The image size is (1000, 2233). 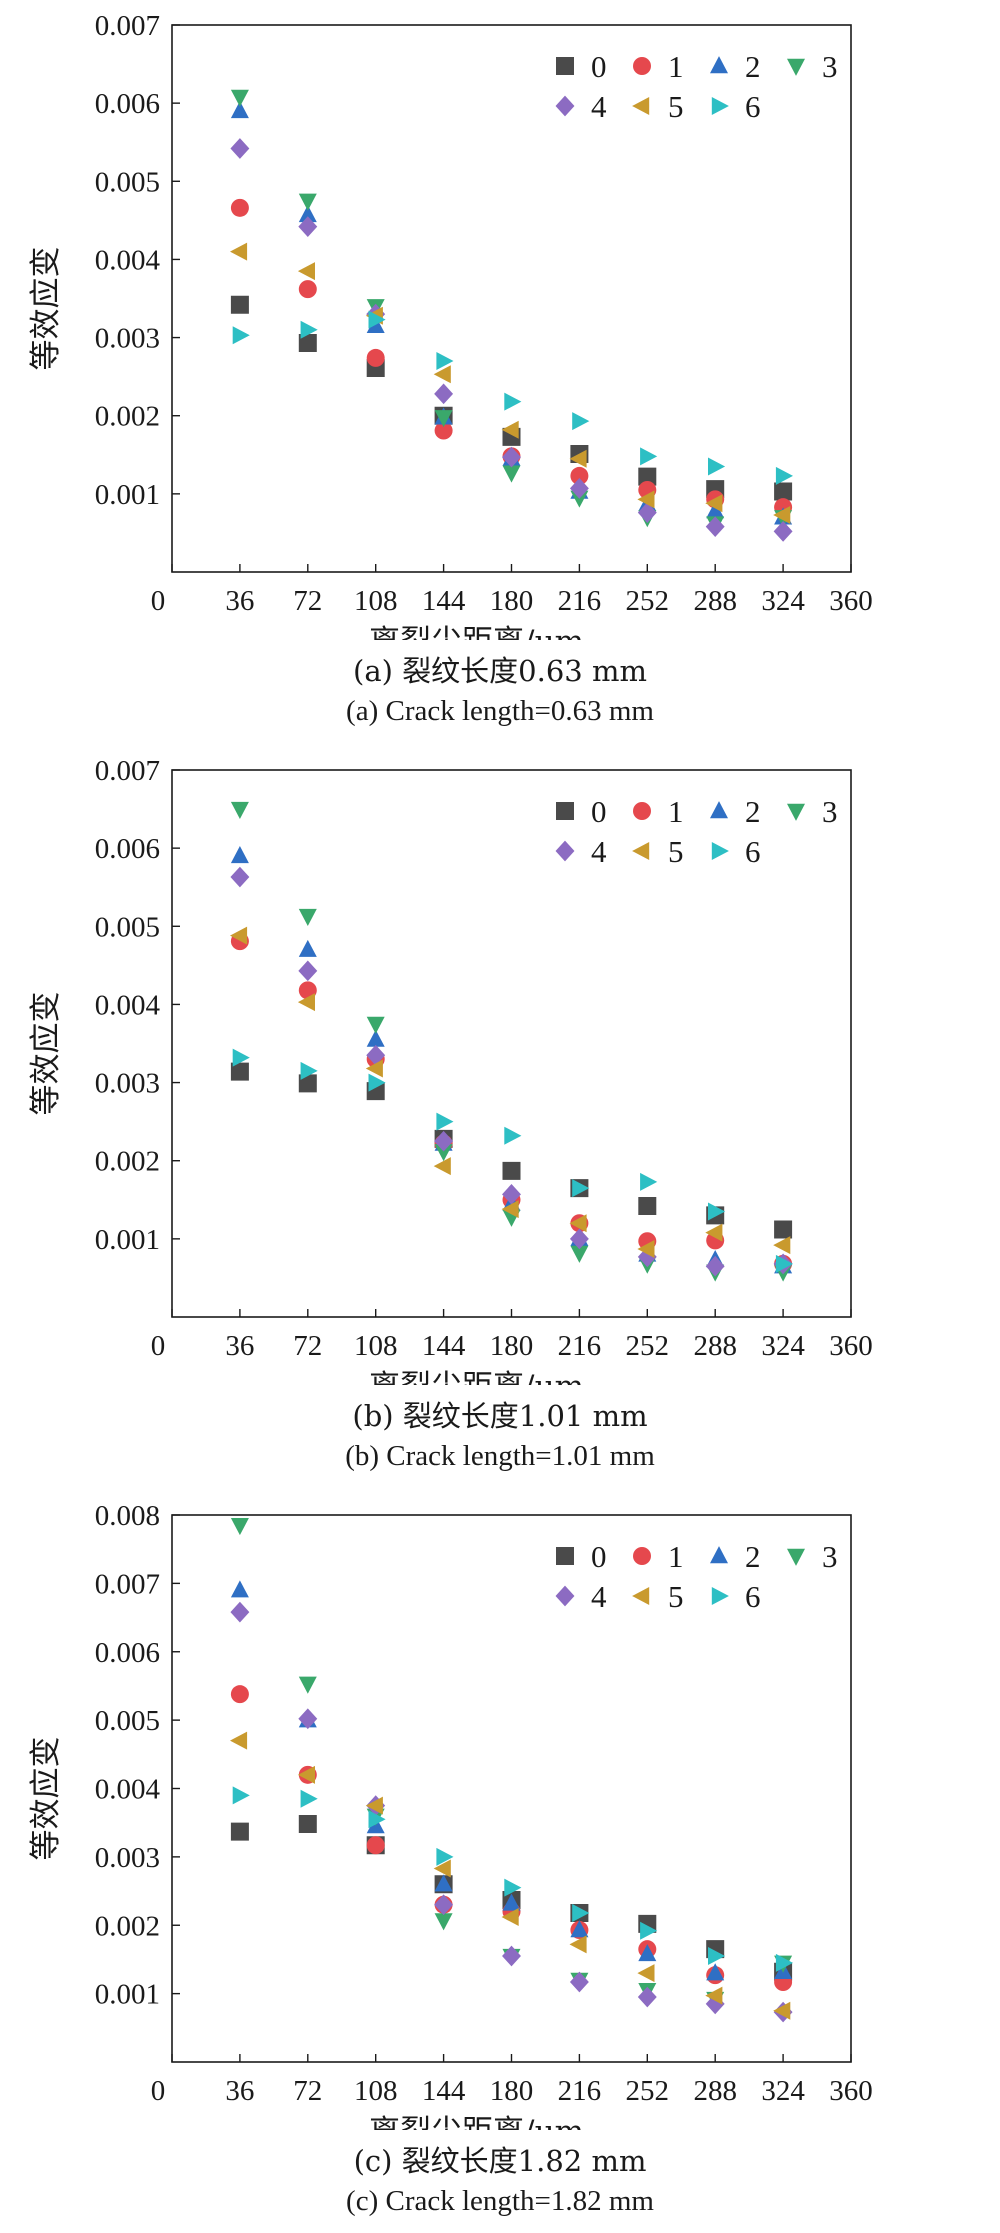 I want to click on legend-label-5: 5, so click(x=676, y=851).